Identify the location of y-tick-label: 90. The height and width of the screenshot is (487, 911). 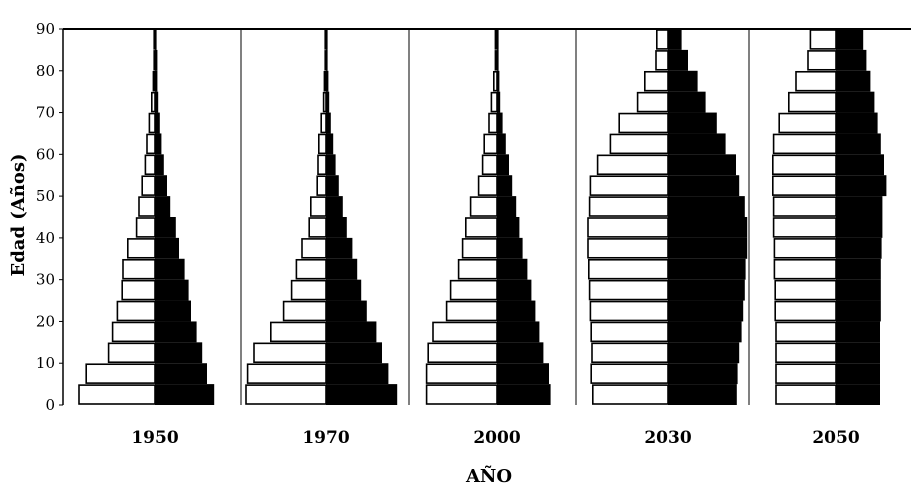
(45, 29).